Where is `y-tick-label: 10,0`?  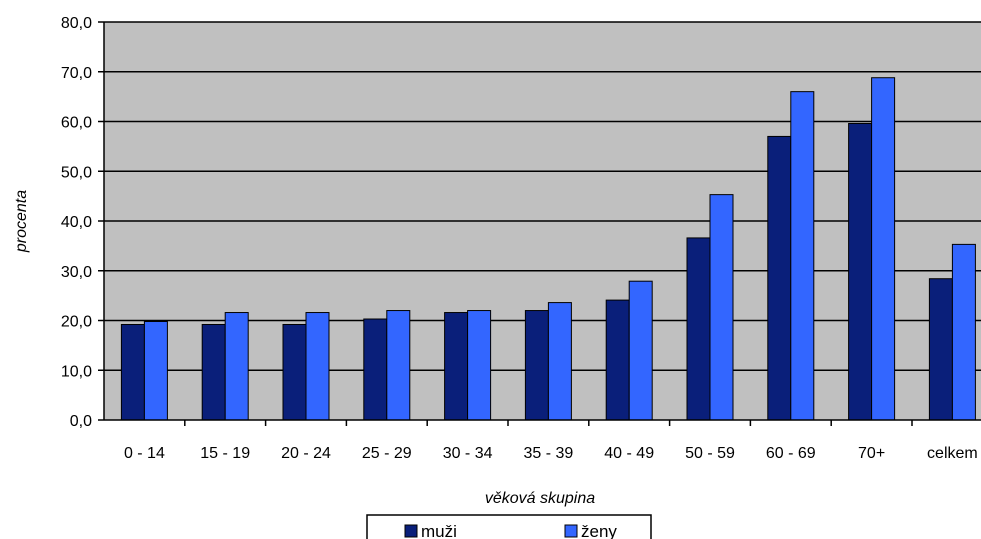 y-tick-label: 10,0 is located at coordinates (76, 371).